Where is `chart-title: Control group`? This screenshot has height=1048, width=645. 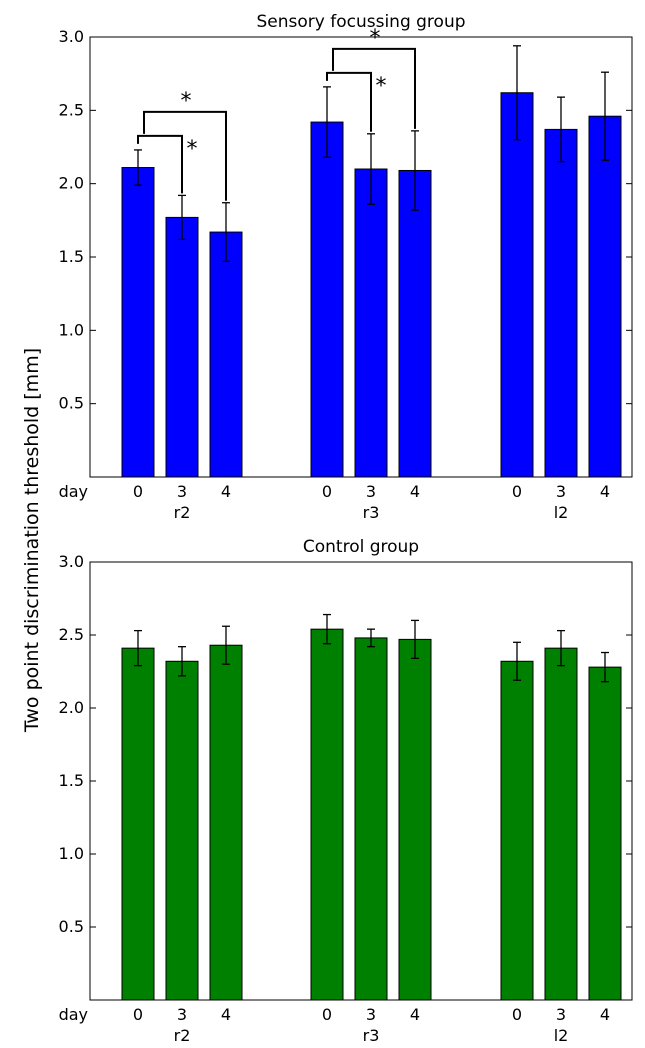
chart-title: Control group is located at coordinates (361, 547).